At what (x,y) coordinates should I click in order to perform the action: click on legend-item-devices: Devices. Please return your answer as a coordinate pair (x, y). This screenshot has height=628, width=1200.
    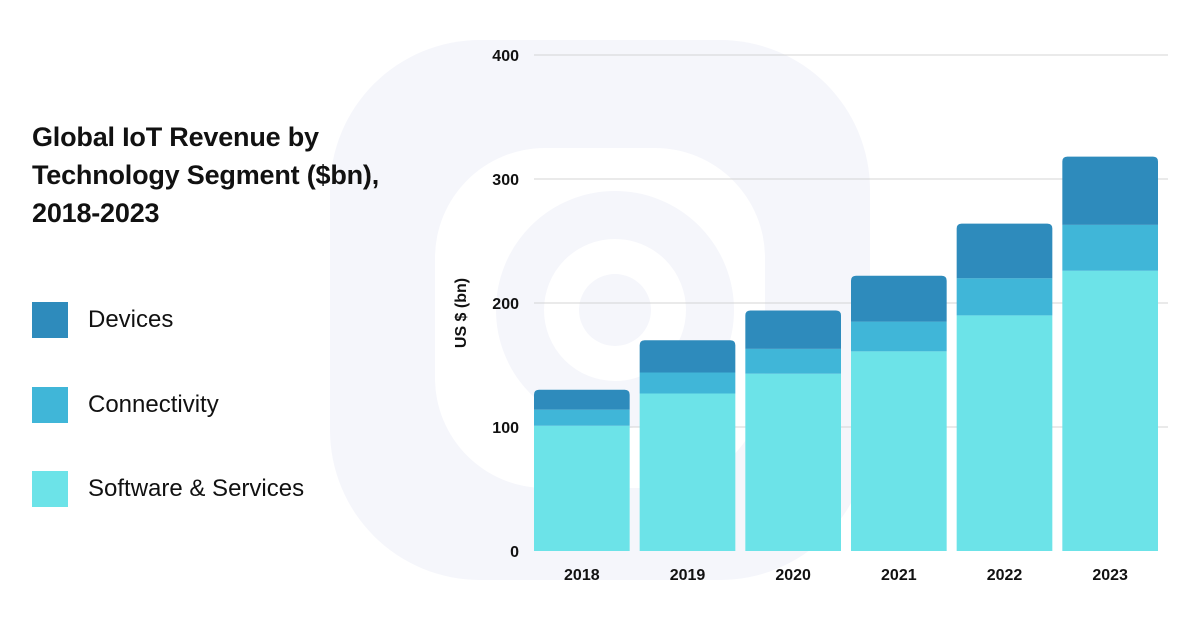
    Looking at the image, I should click on (102, 320).